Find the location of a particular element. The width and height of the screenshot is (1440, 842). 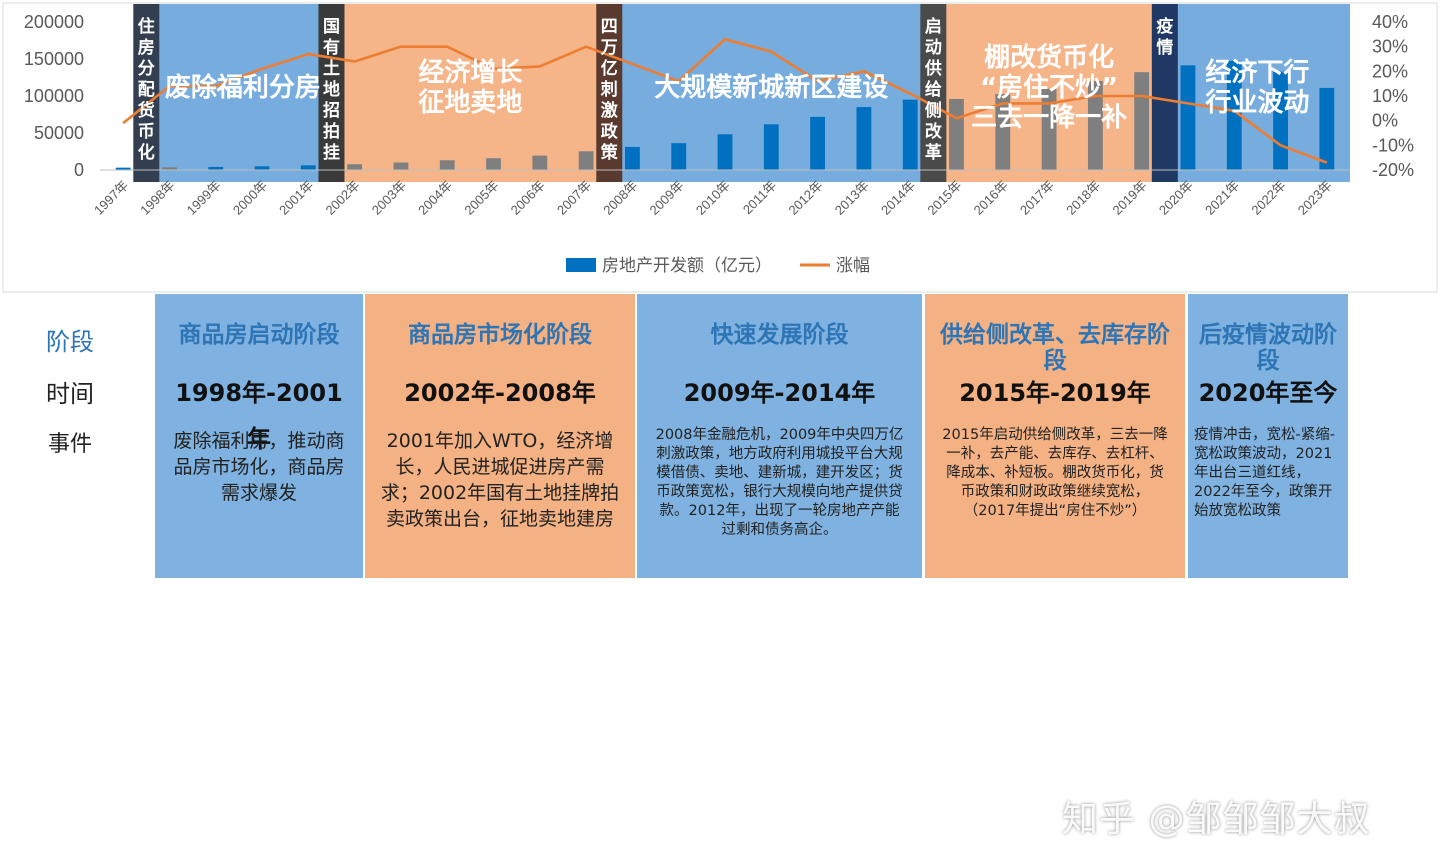

line-series is located at coordinates (725, 100).